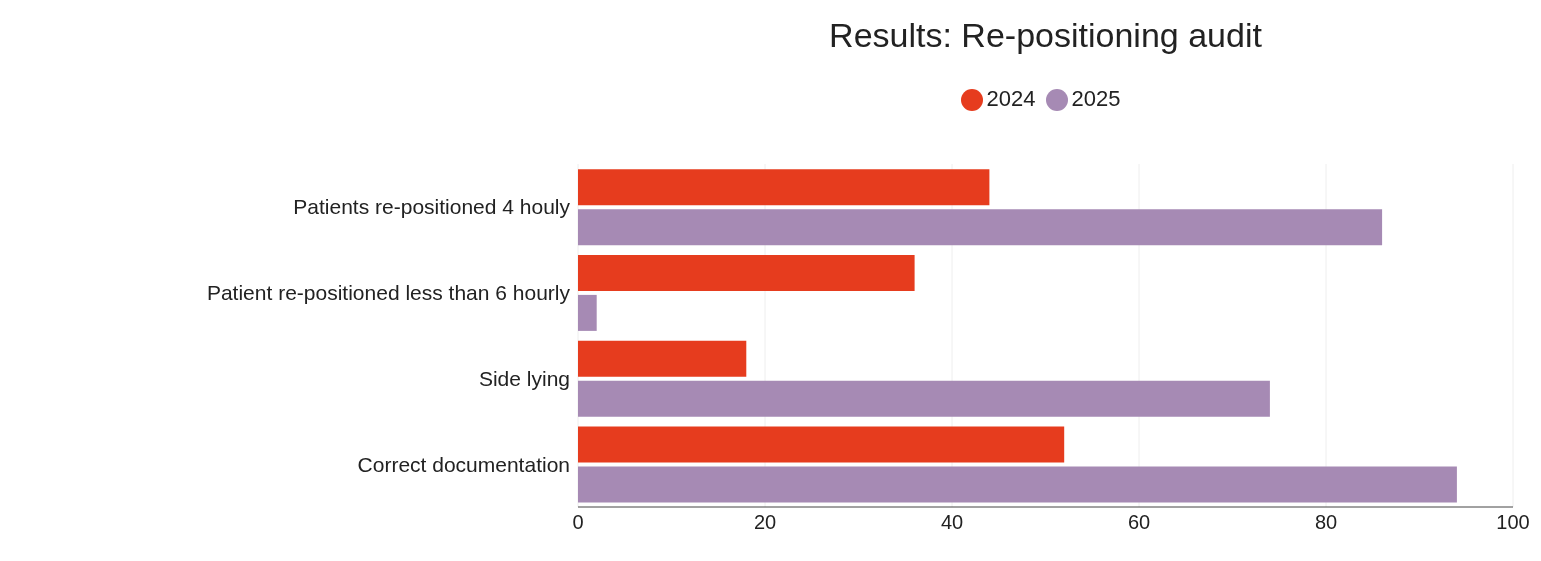 This screenshot has height=561, width=1541. I want to click on x-tick-label: 80, so click(1326, 522).